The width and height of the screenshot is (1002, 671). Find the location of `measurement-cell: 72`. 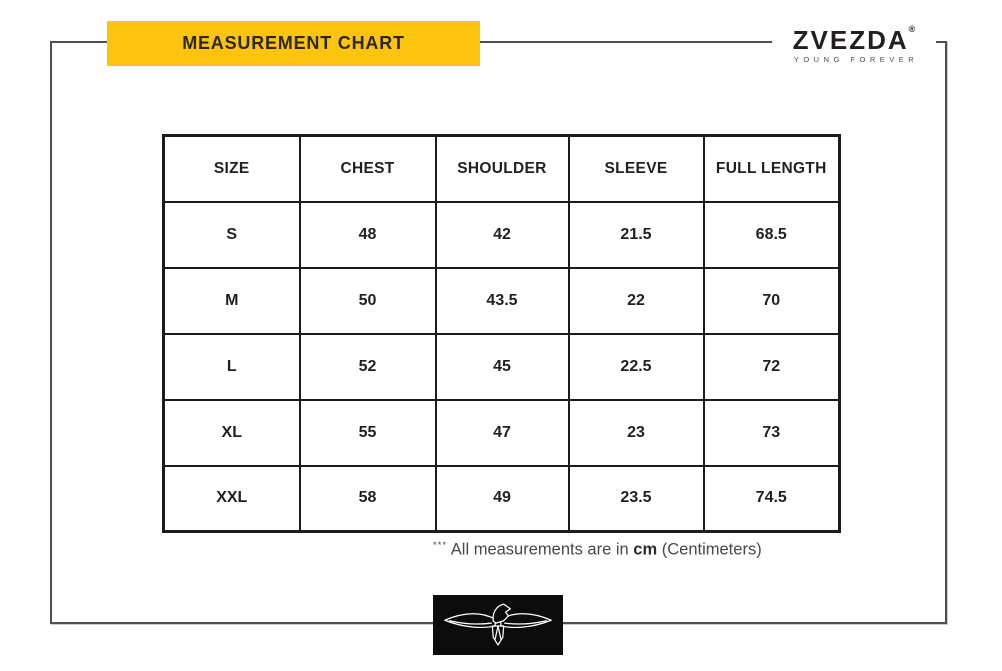

measurement-cell: 72 is located at coordinates (771, 366).